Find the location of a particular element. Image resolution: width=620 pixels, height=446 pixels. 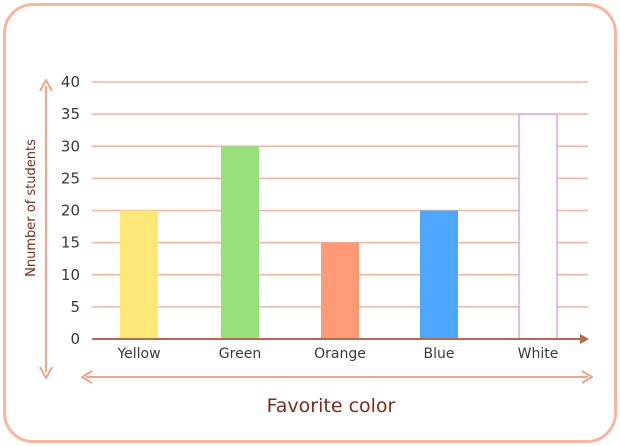

x-axis-arrowhead is located at coordinates (584, 339).